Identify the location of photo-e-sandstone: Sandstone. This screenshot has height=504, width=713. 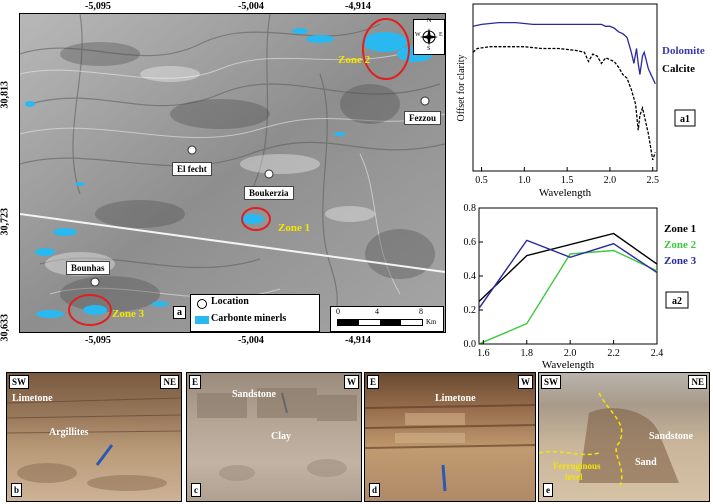
(671, 436).